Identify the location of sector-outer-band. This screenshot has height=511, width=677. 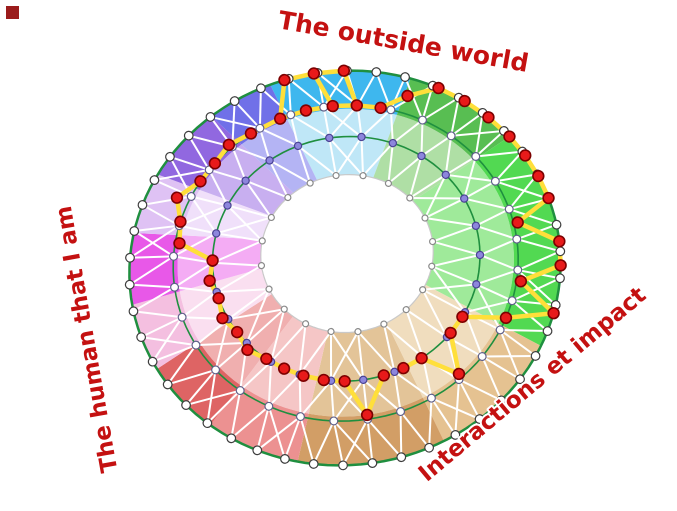
(453, 119).